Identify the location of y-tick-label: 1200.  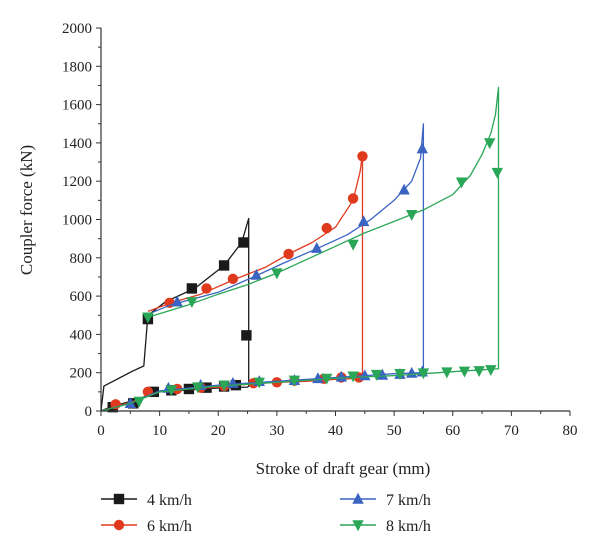
(77, 182).